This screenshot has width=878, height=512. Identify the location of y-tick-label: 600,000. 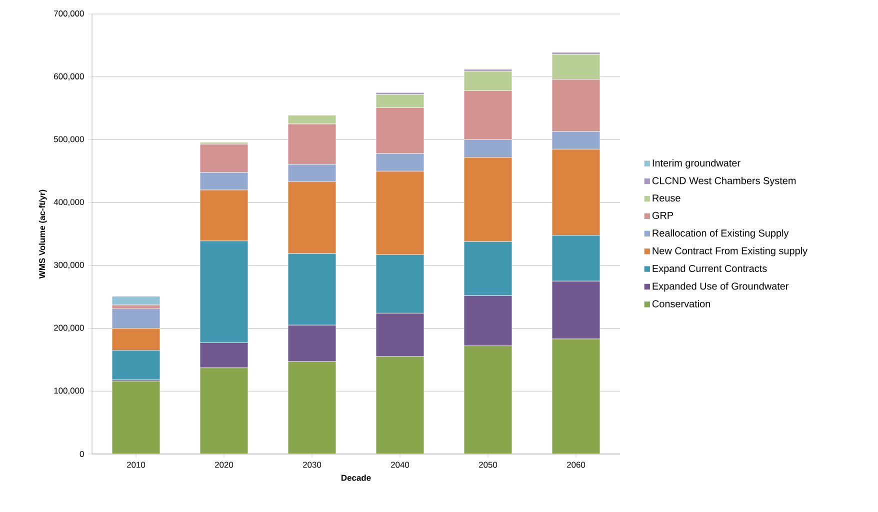
(69, 76).